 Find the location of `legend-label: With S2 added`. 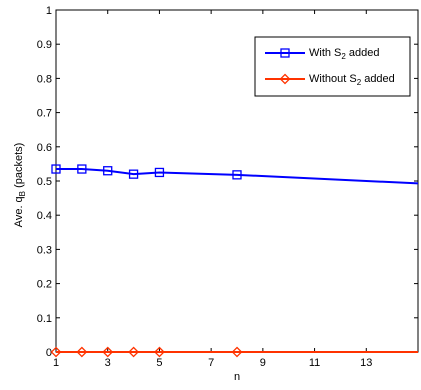

legend-label: With S2 added is located at coordinates (344, 54).